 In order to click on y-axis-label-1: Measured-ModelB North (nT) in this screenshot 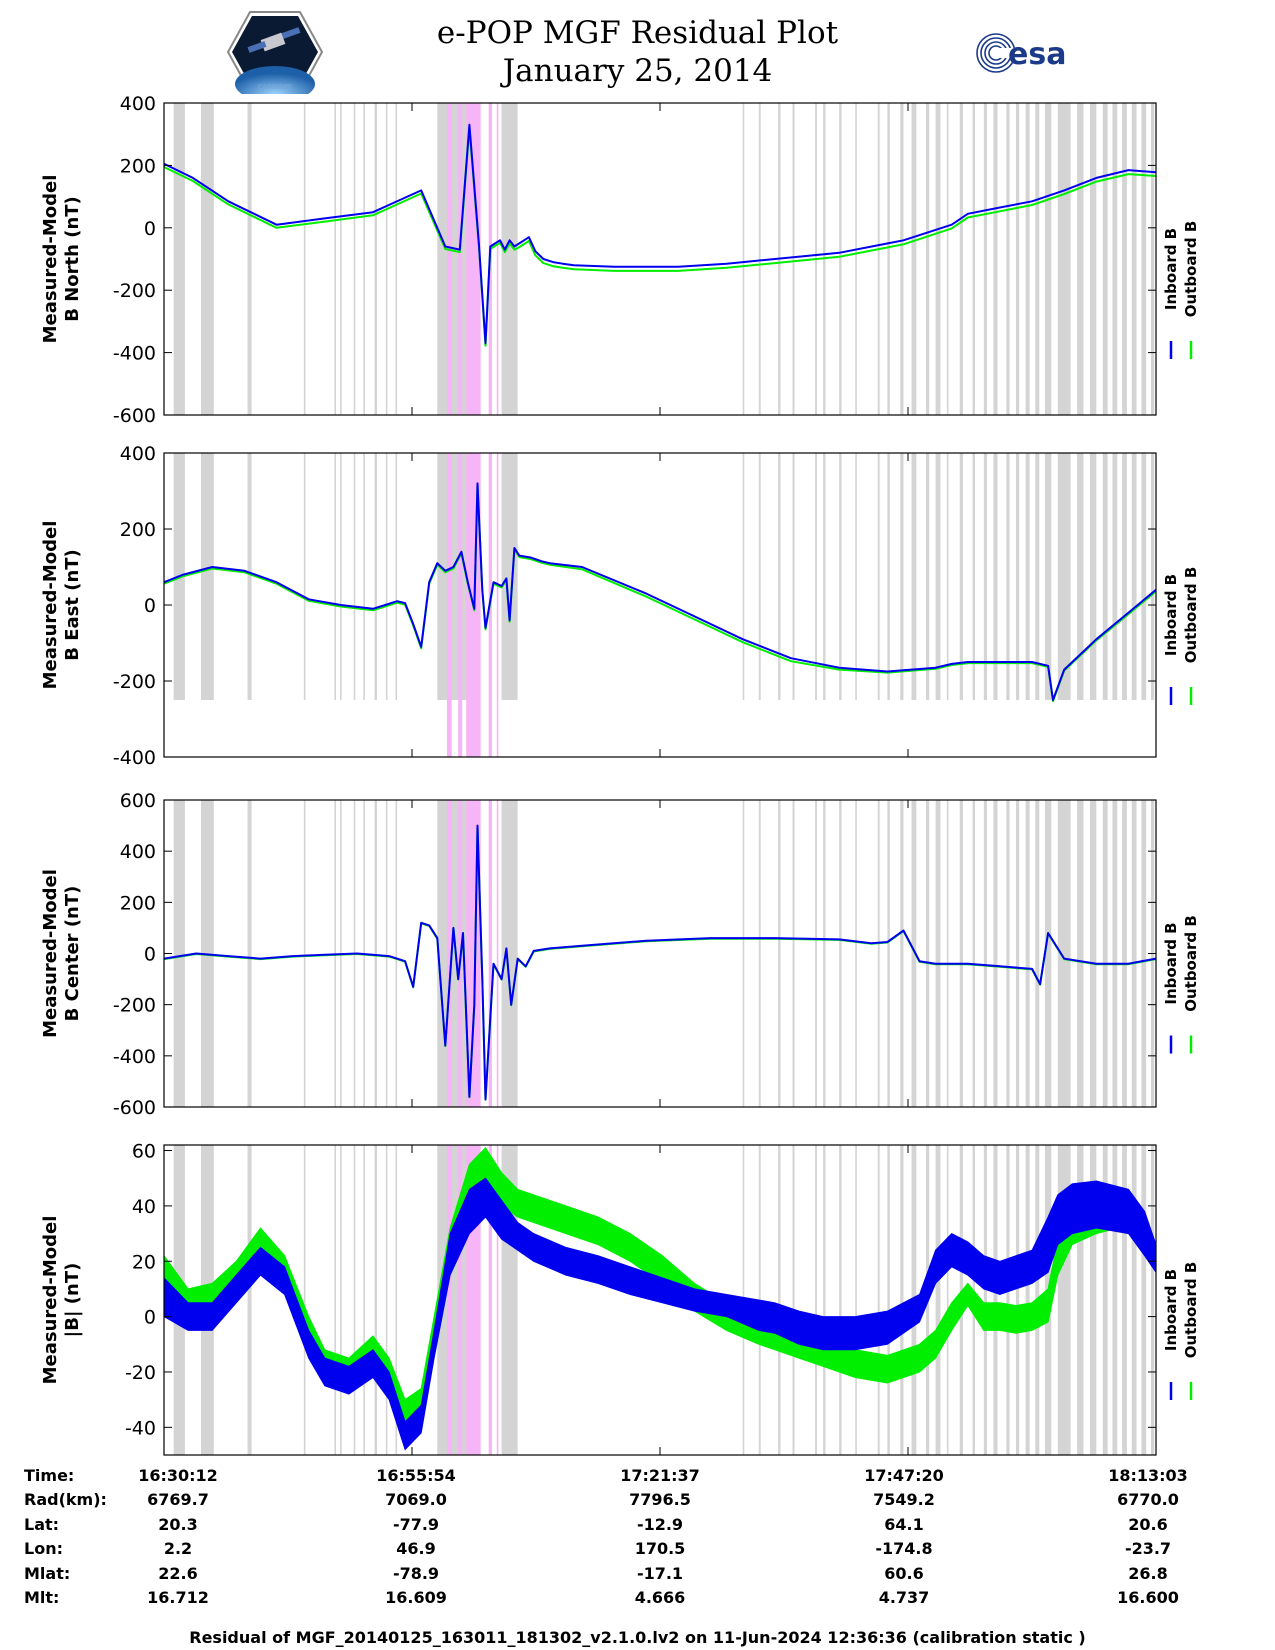, I will do `click(61, 259)`.